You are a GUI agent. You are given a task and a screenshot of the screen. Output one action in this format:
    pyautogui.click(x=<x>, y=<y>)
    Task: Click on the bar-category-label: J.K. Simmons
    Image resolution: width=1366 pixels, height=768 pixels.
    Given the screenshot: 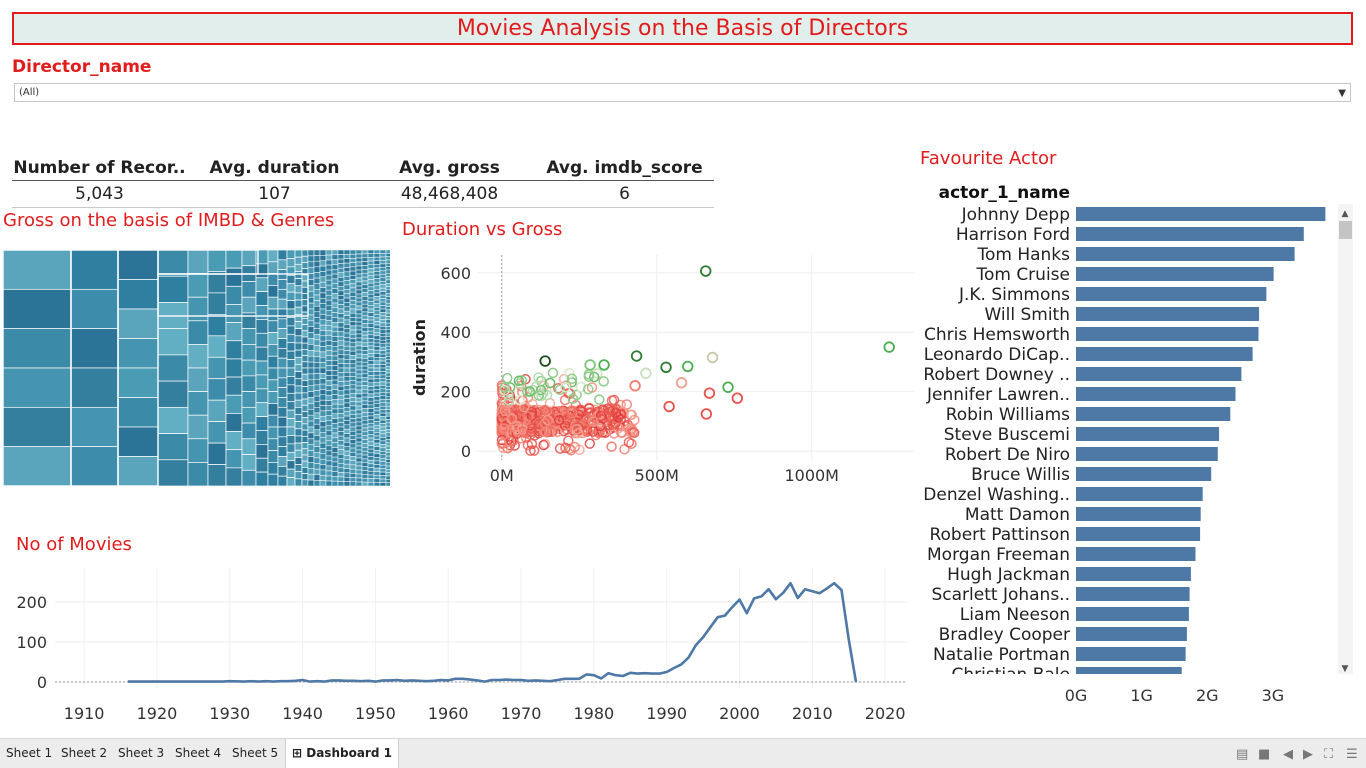 What is the action you would take?
    pyautogui.click(x=1014, y=295)
    